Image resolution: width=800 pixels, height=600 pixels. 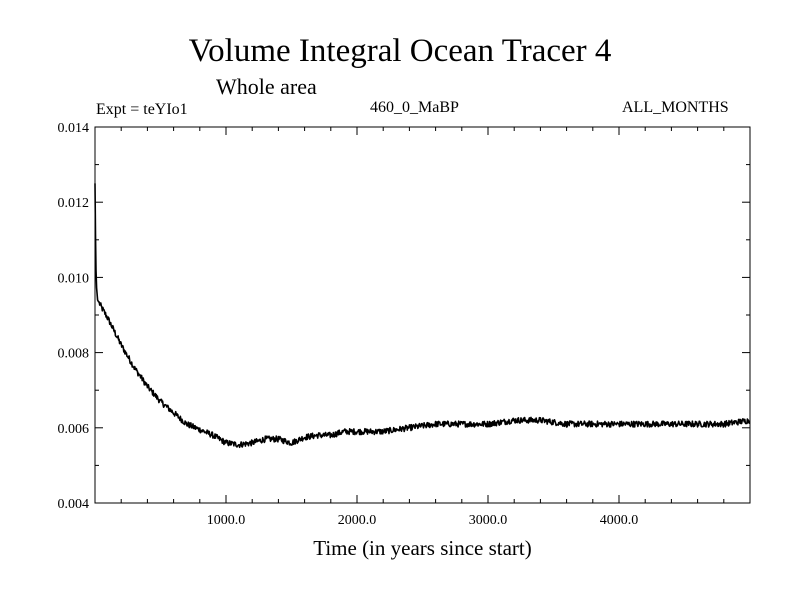 I want to click on y-tick-label: 0.014, so click(x=74, y=128).